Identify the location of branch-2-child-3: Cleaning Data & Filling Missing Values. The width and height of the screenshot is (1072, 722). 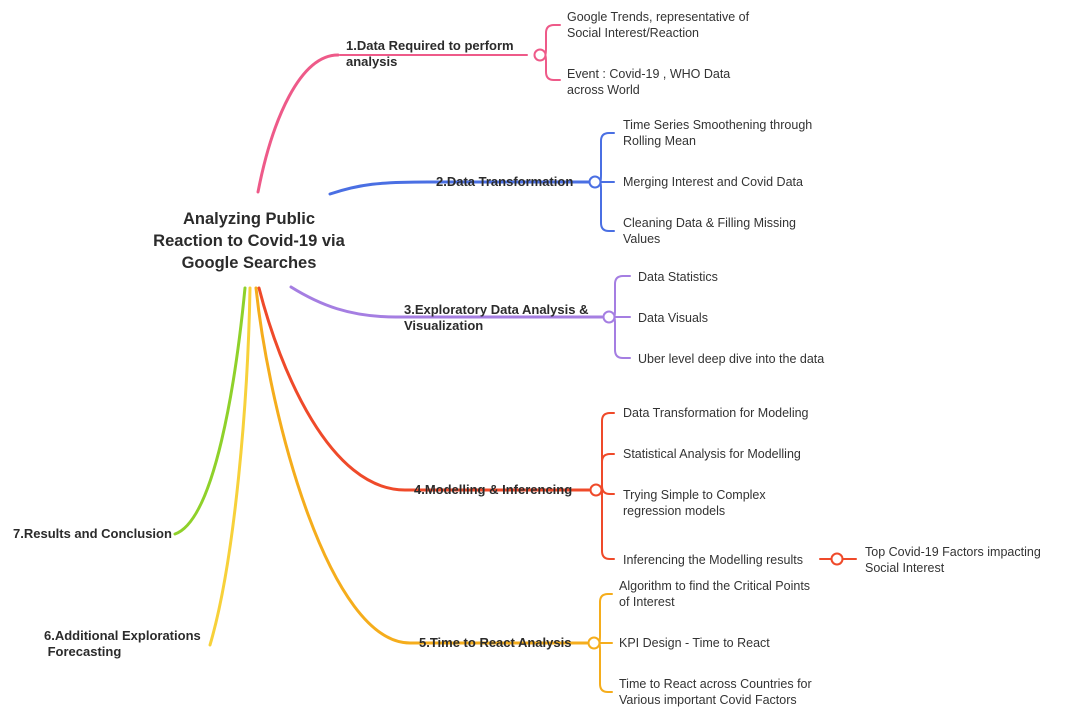
(709, 231).